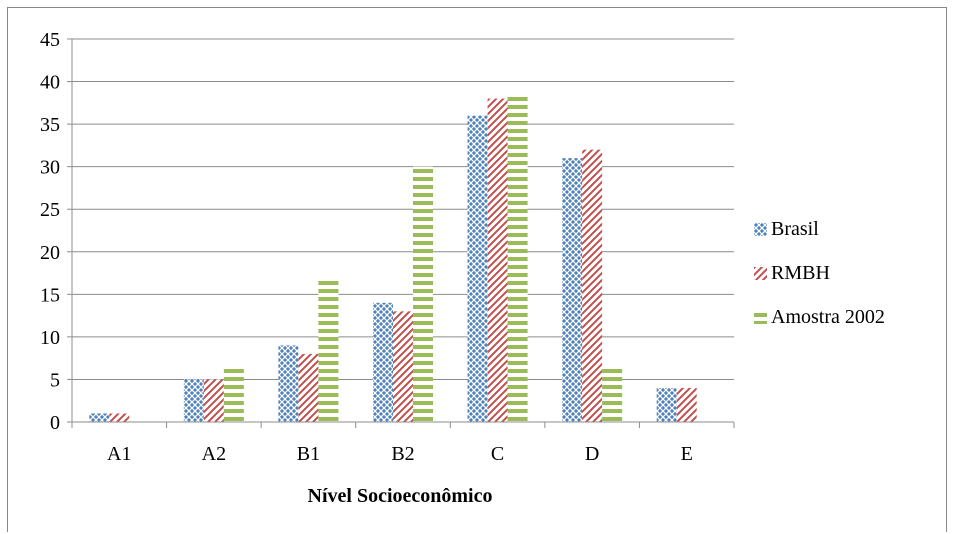 The width and height of the screenshot is (956, 534). Describe the element at coordinates (400, 496) in the screenshot. I see `x-axis-title: Nível Socioeconômico` at that location.